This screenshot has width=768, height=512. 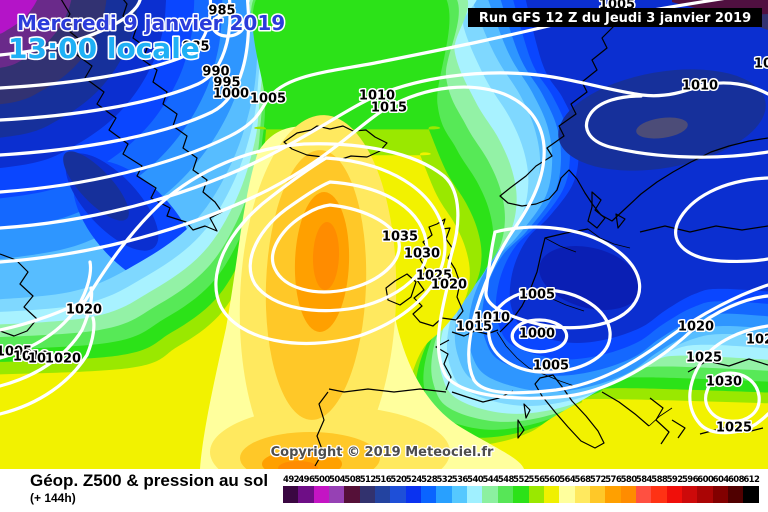 I want to click on legend-item: 528, so click(x=429, y=489).